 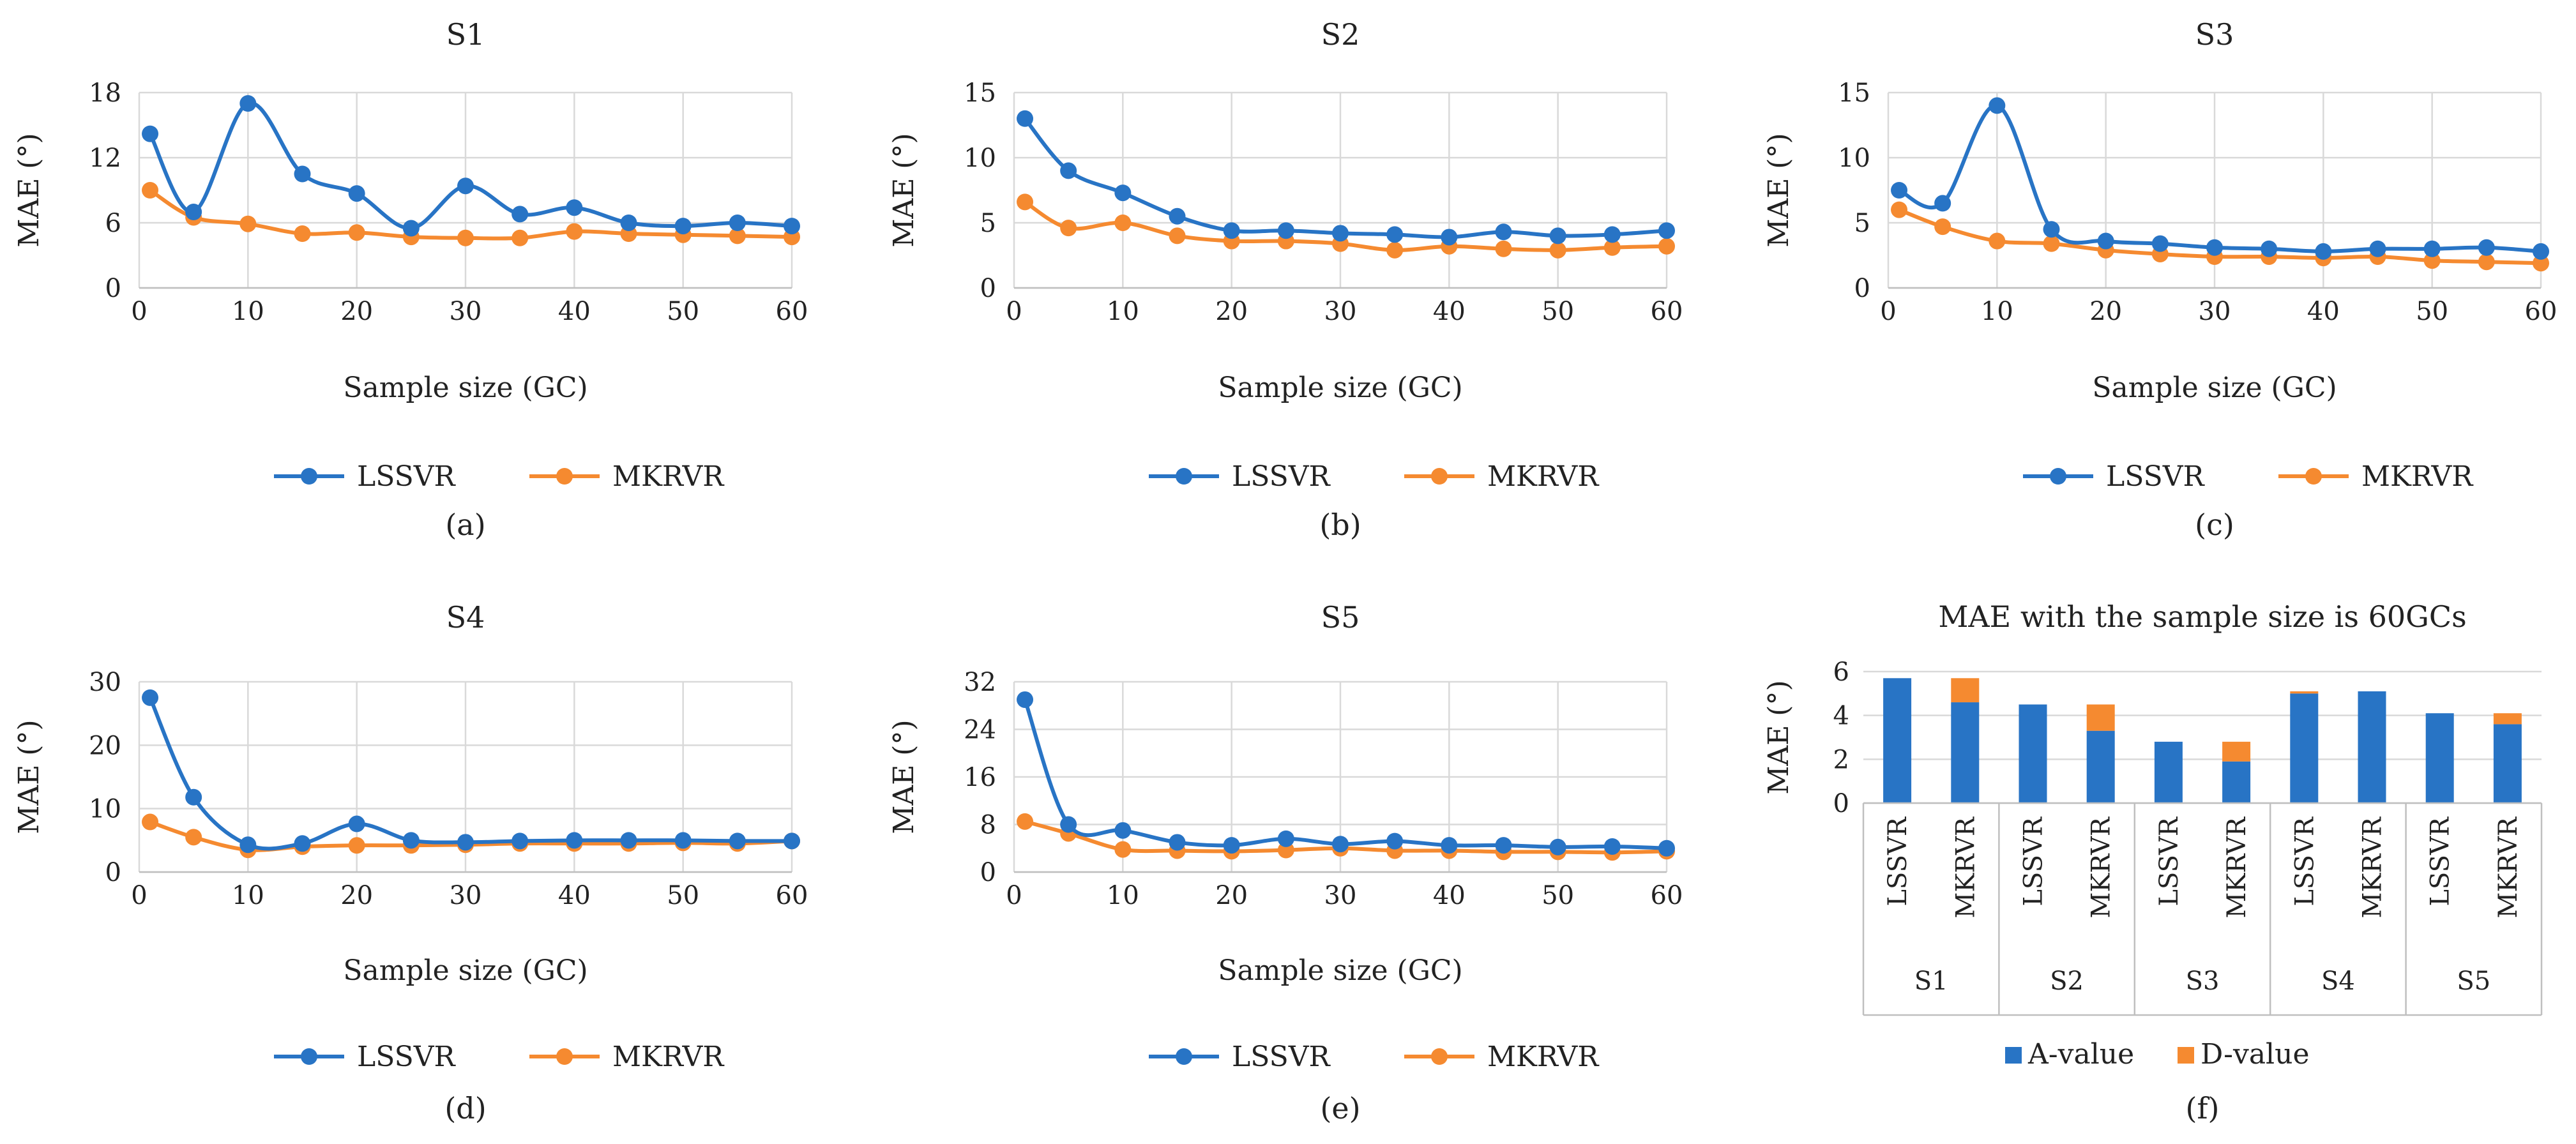 What do you see at coordinates (2474, 981) in the screenshot?
I see `group-label: S5` at bounding box center [2474, 981].